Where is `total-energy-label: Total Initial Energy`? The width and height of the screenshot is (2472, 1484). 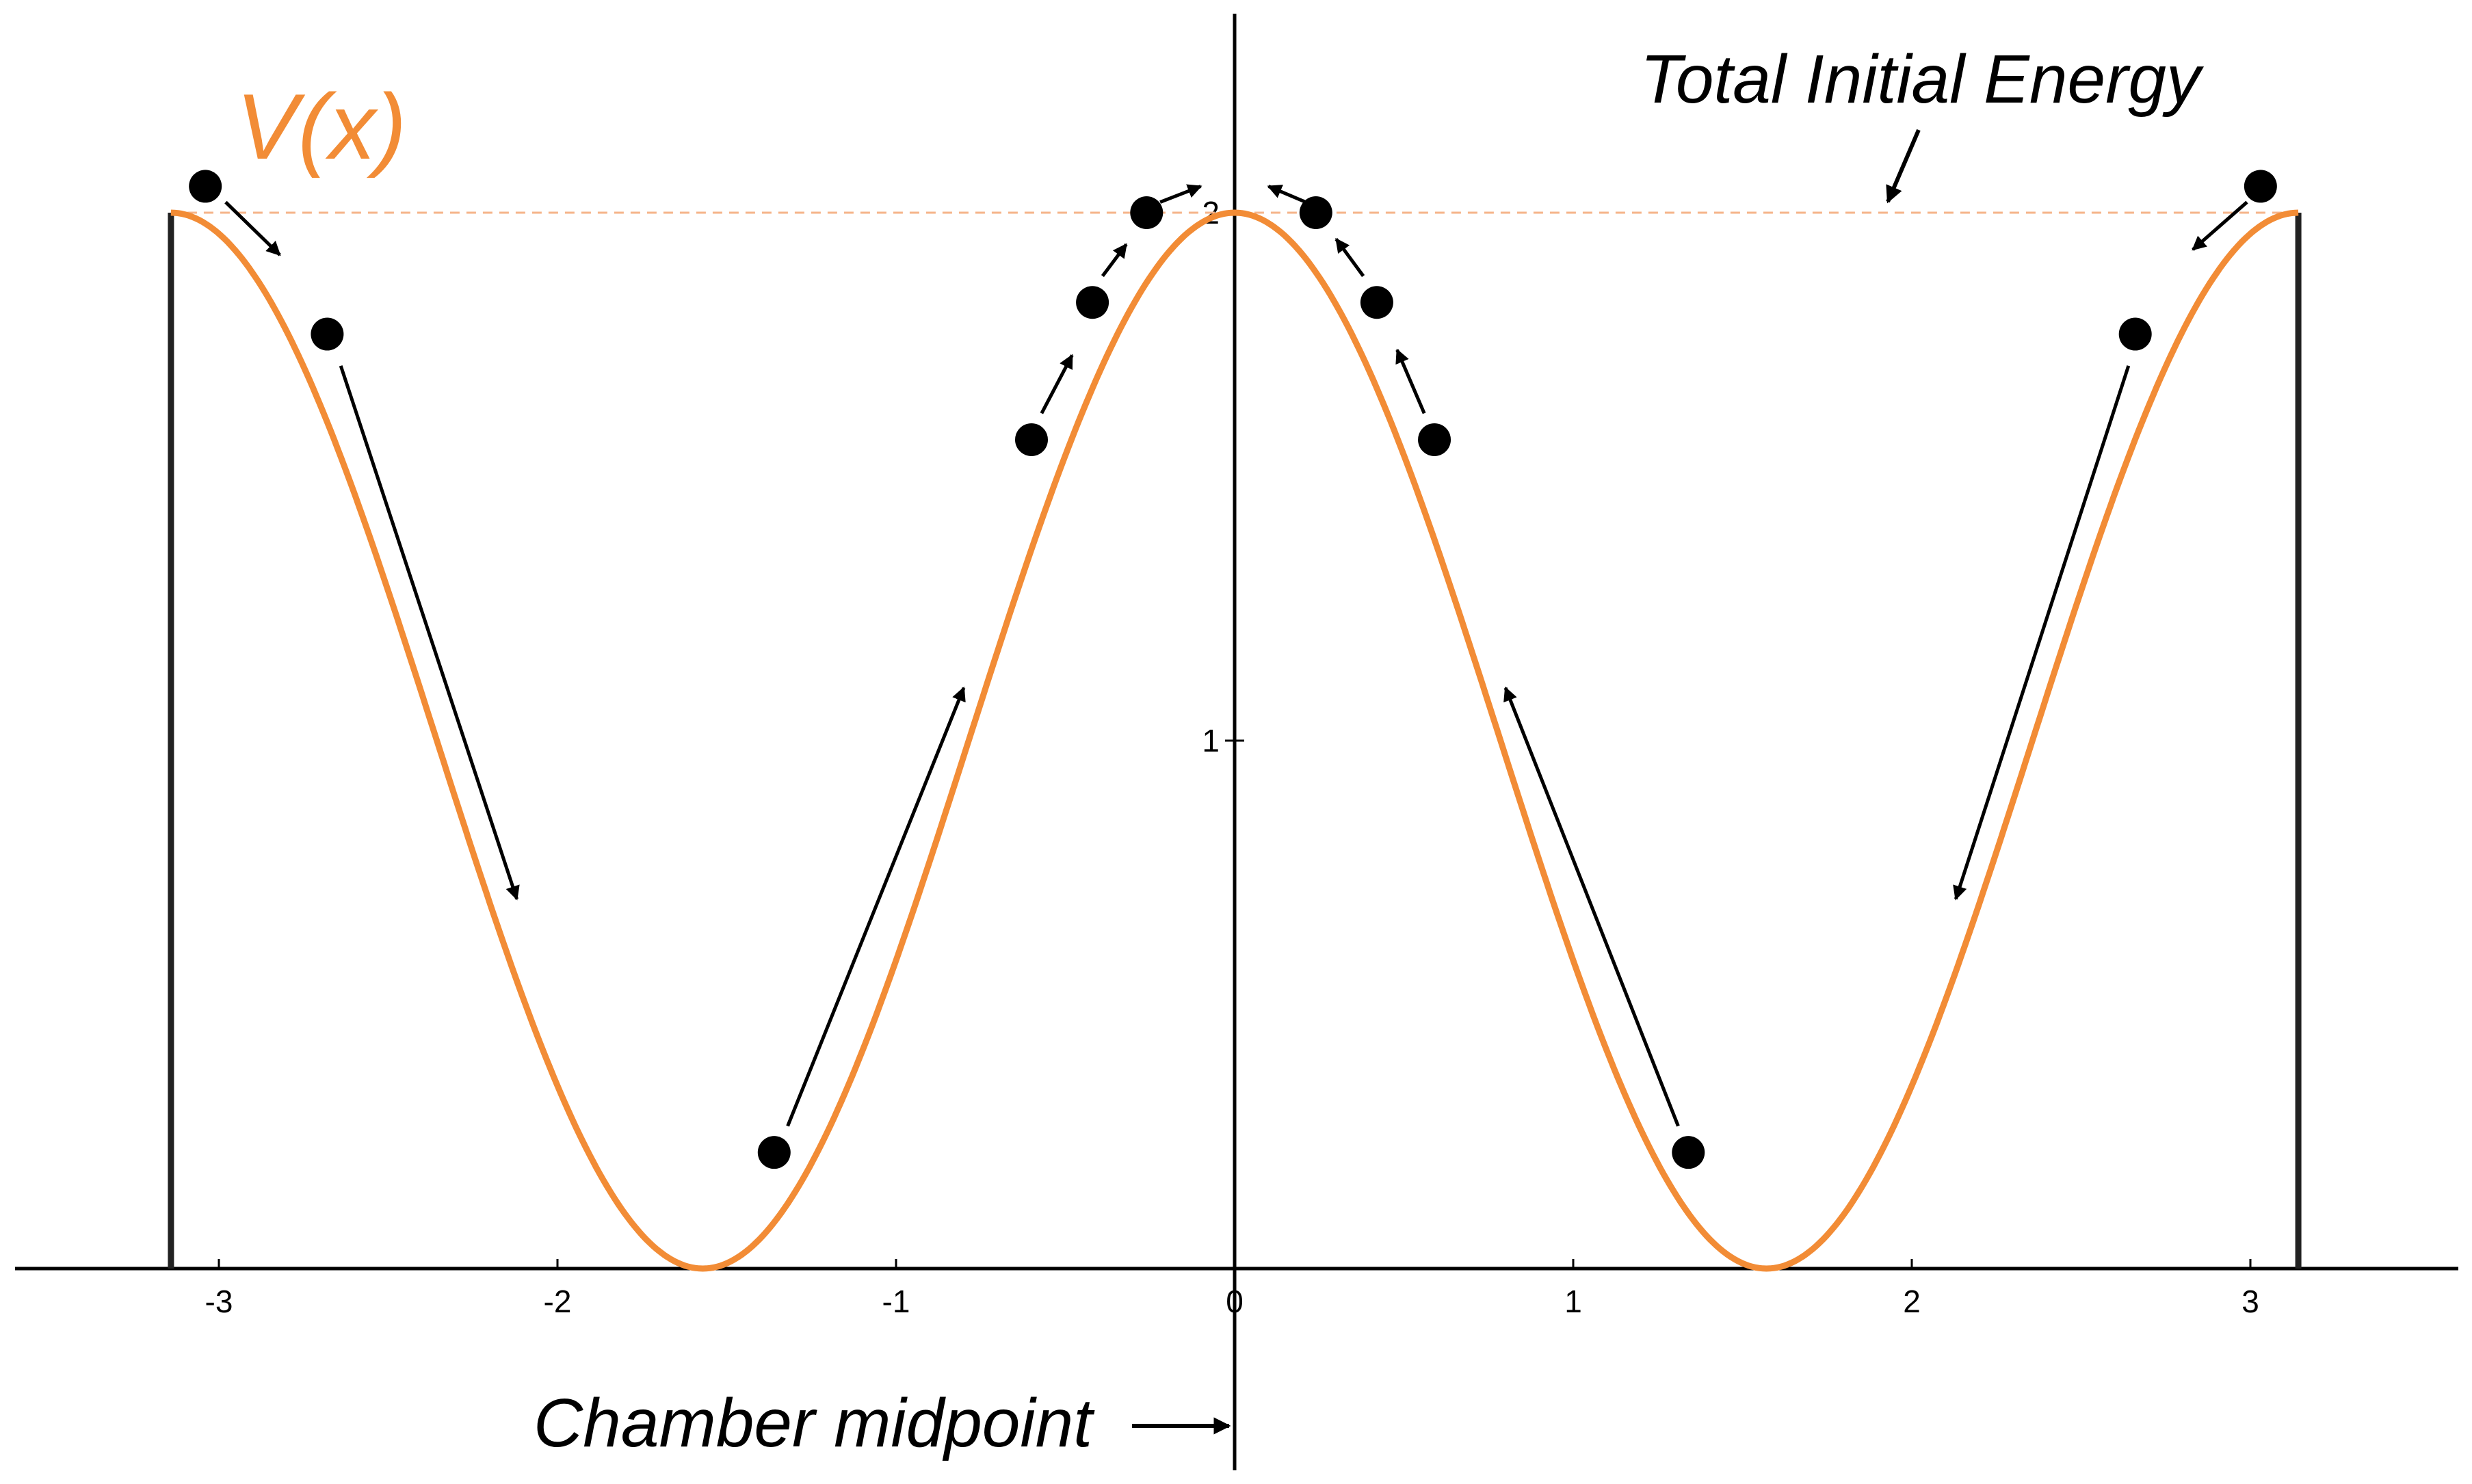 total-energy-label: Total Initial Energy is located at coordinates (1922, 79).